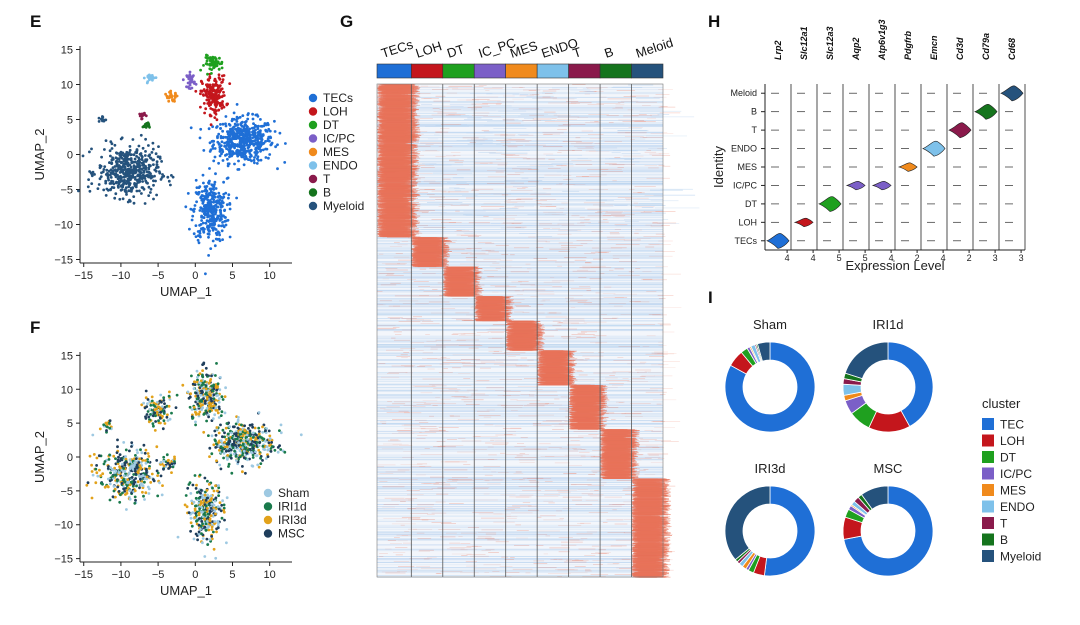 The height and width of the screenshot is (625, 1080). Describe the element at coordinates (39, 457) in the screenshot. I see `f-y-axis-title: UMAP_2` at that location.